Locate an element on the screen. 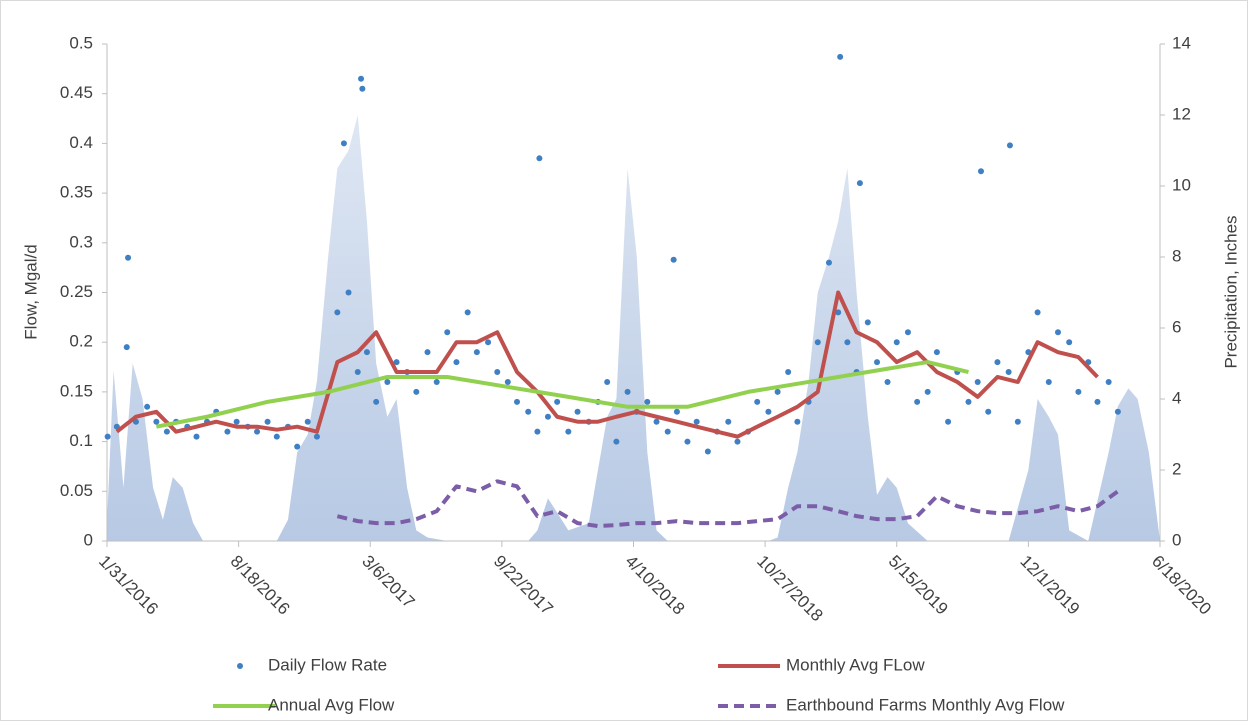 Image resolution: width=1248 pixels, height=726 pixels. y-tick-label: 0.25 is located at coordinates (76, 291).